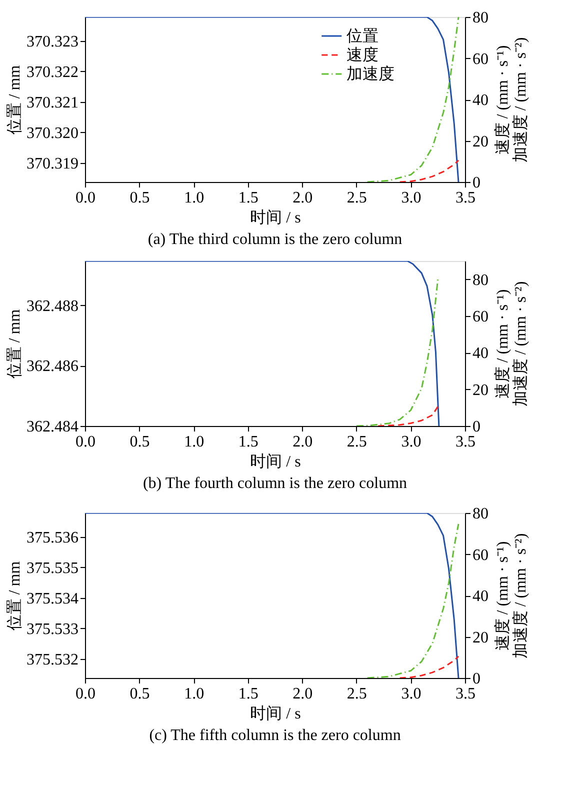 The height and width of the screenshot is (793, 579). I want to click on legend-label: 位置, so click(362, 36).